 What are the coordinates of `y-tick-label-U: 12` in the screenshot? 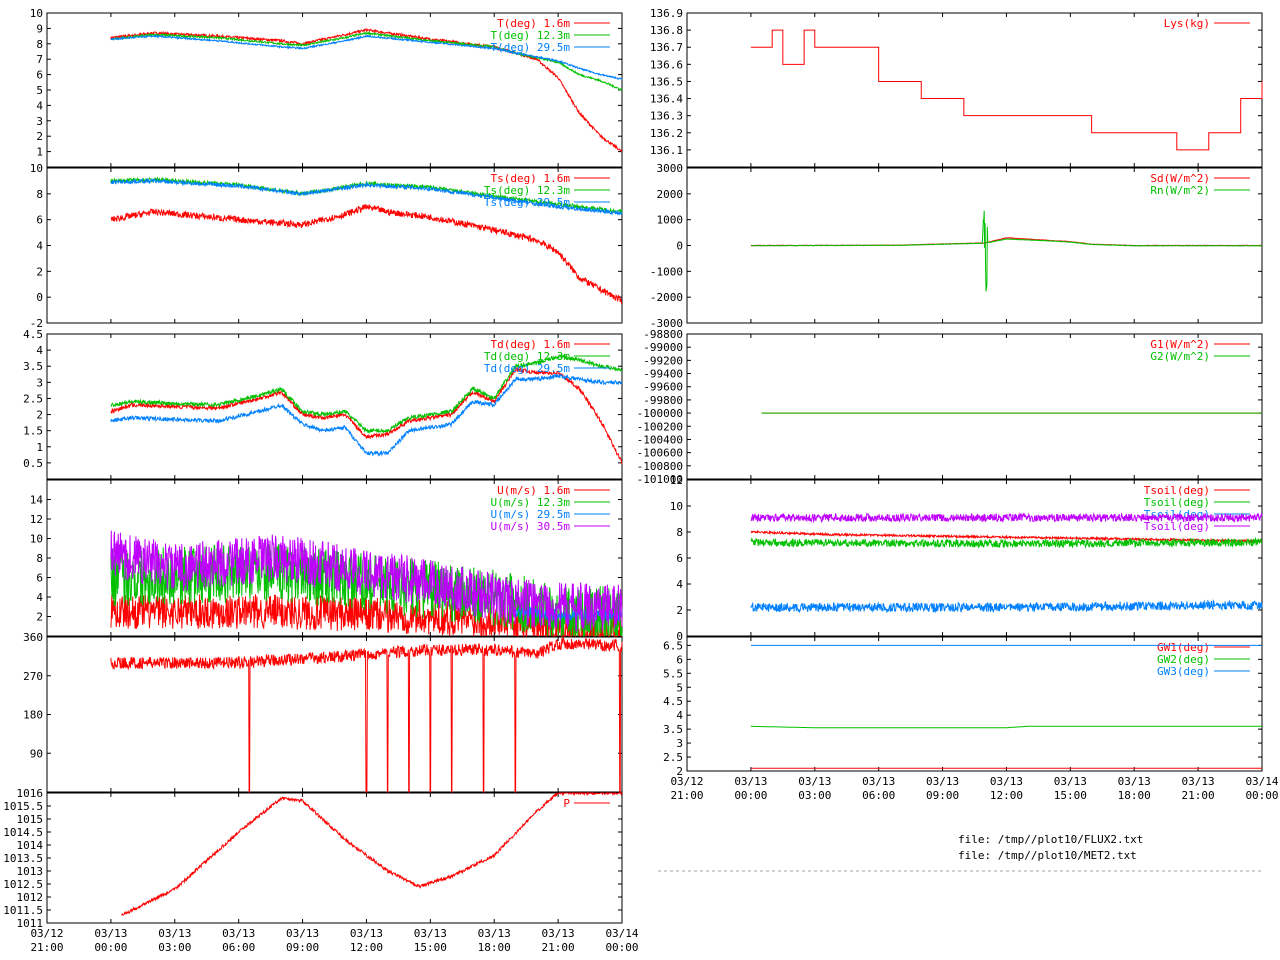 It's located at (36, 519).